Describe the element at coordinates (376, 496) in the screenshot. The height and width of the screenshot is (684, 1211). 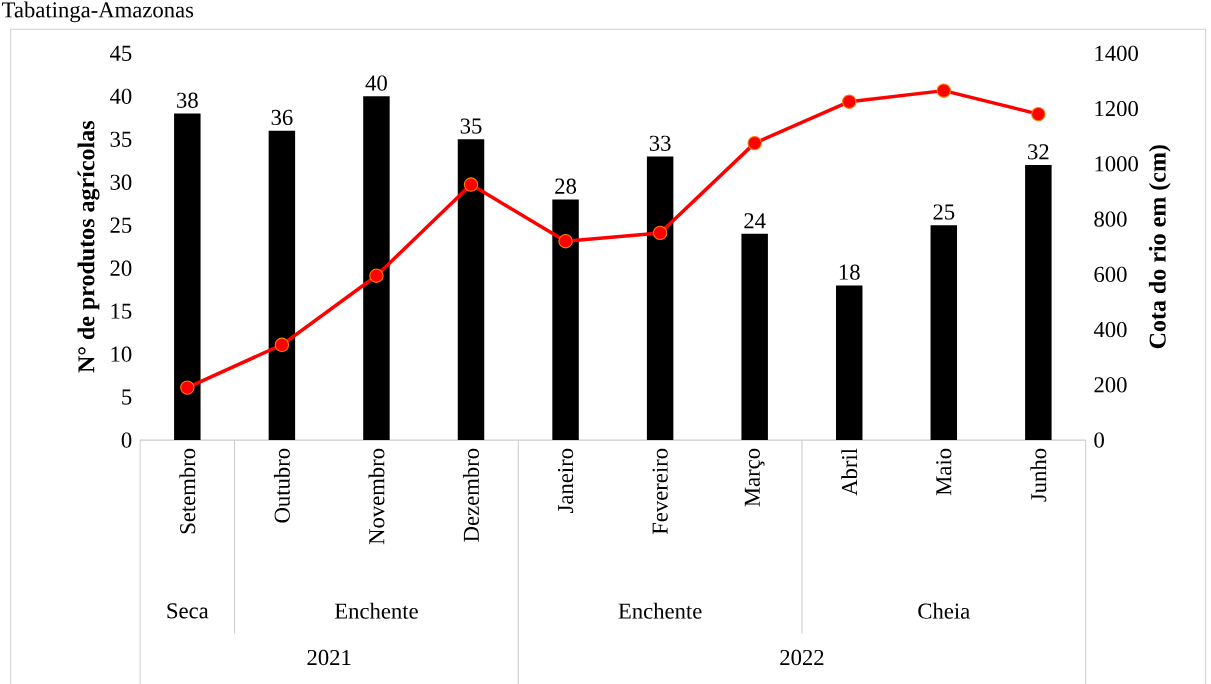
I see `x-tick-label: Novembro` at that location.